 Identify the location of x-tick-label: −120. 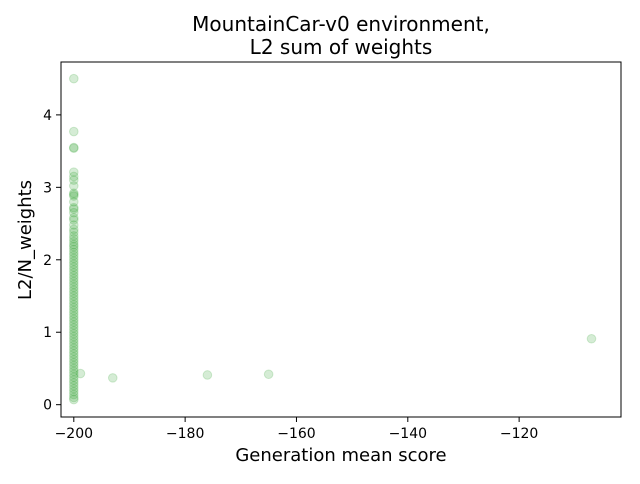
(519, 434).